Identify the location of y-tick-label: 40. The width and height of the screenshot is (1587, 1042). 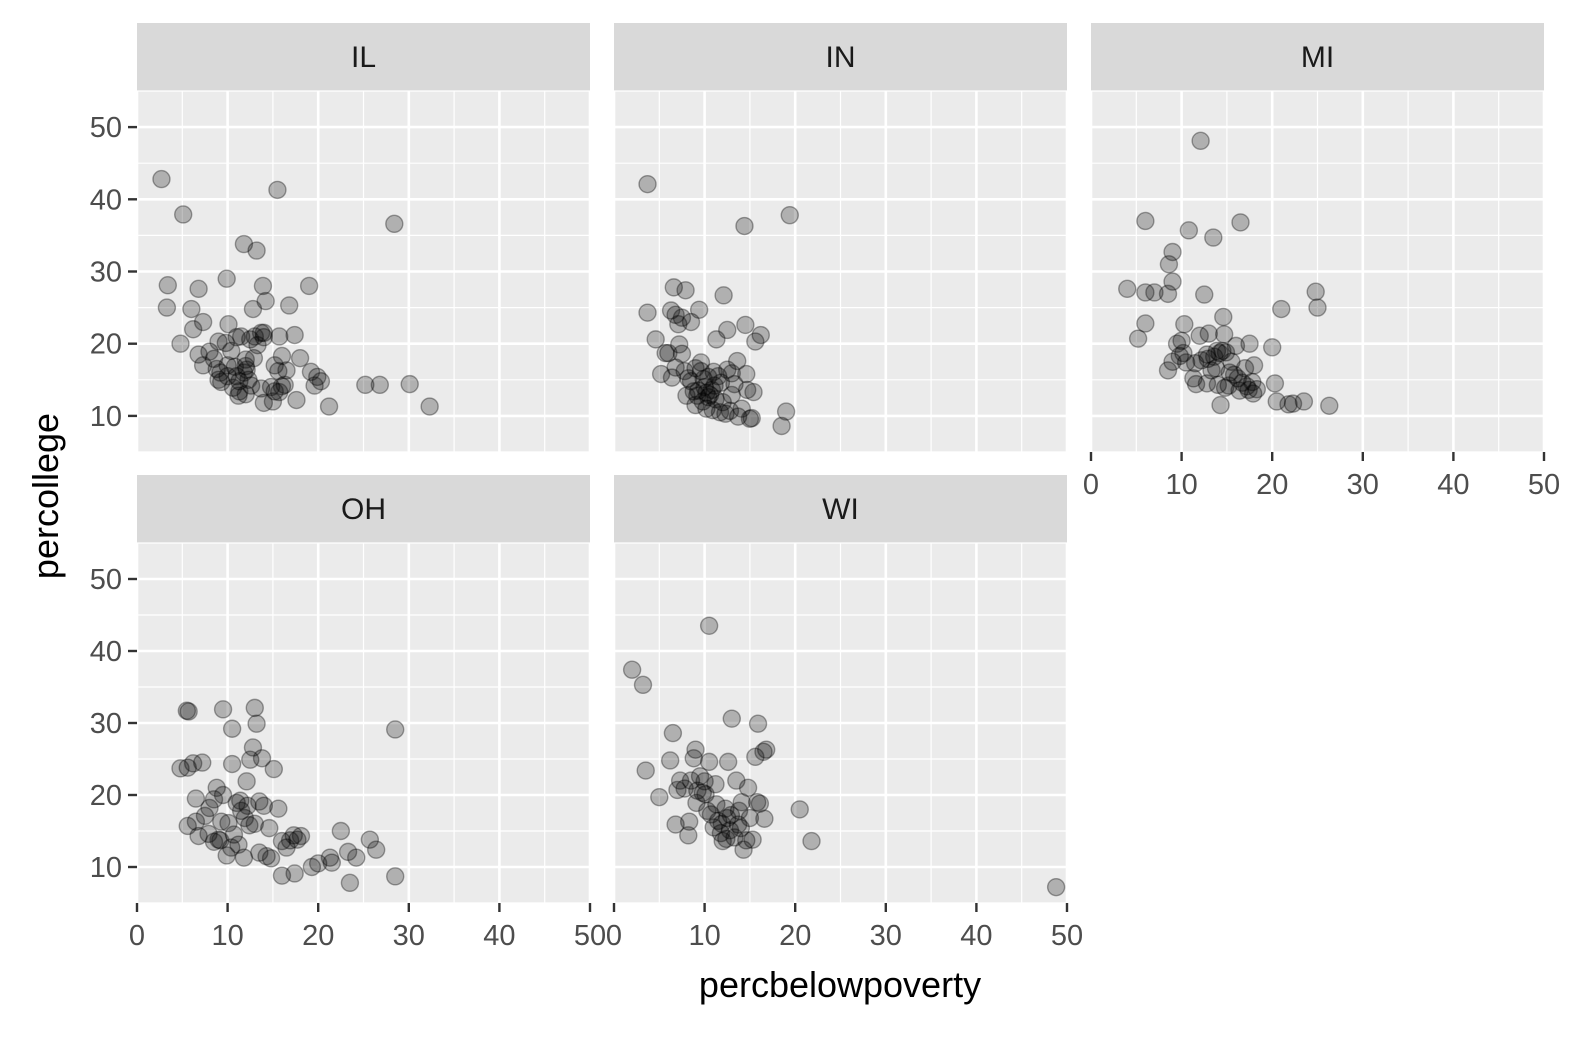
(106, 652).